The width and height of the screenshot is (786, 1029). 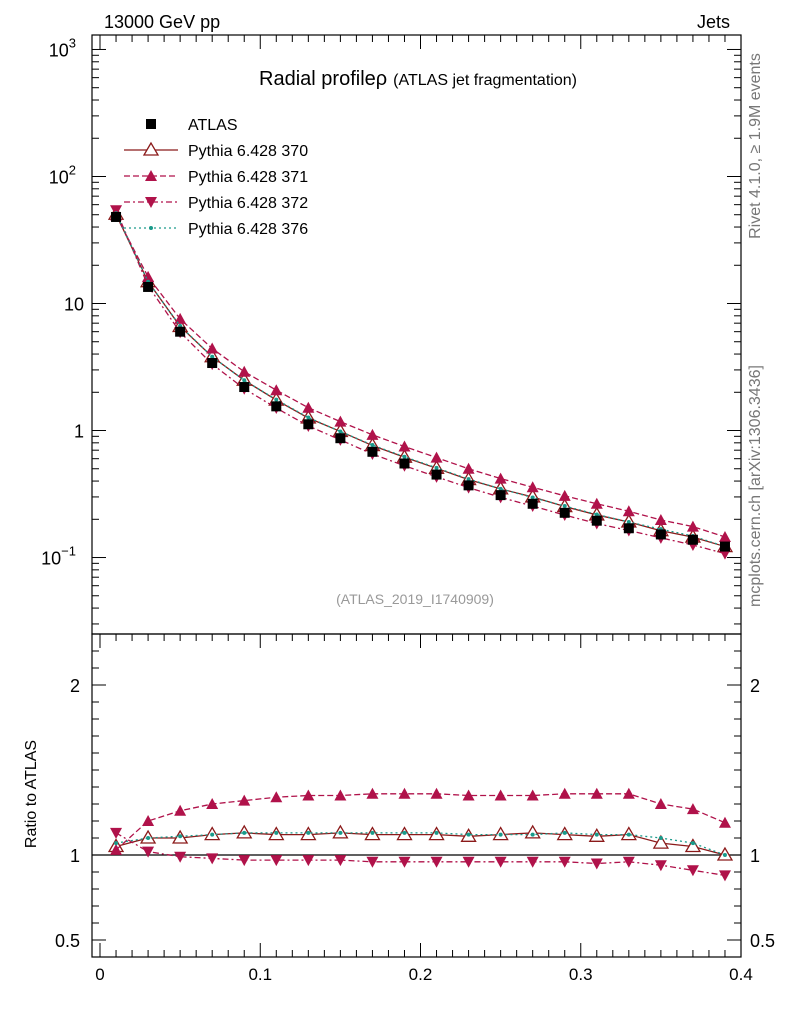 What do you see at coordinates (99, 974) in the screenshot?
I see `x-tick-label: 0` at bounding box center [99, 974].